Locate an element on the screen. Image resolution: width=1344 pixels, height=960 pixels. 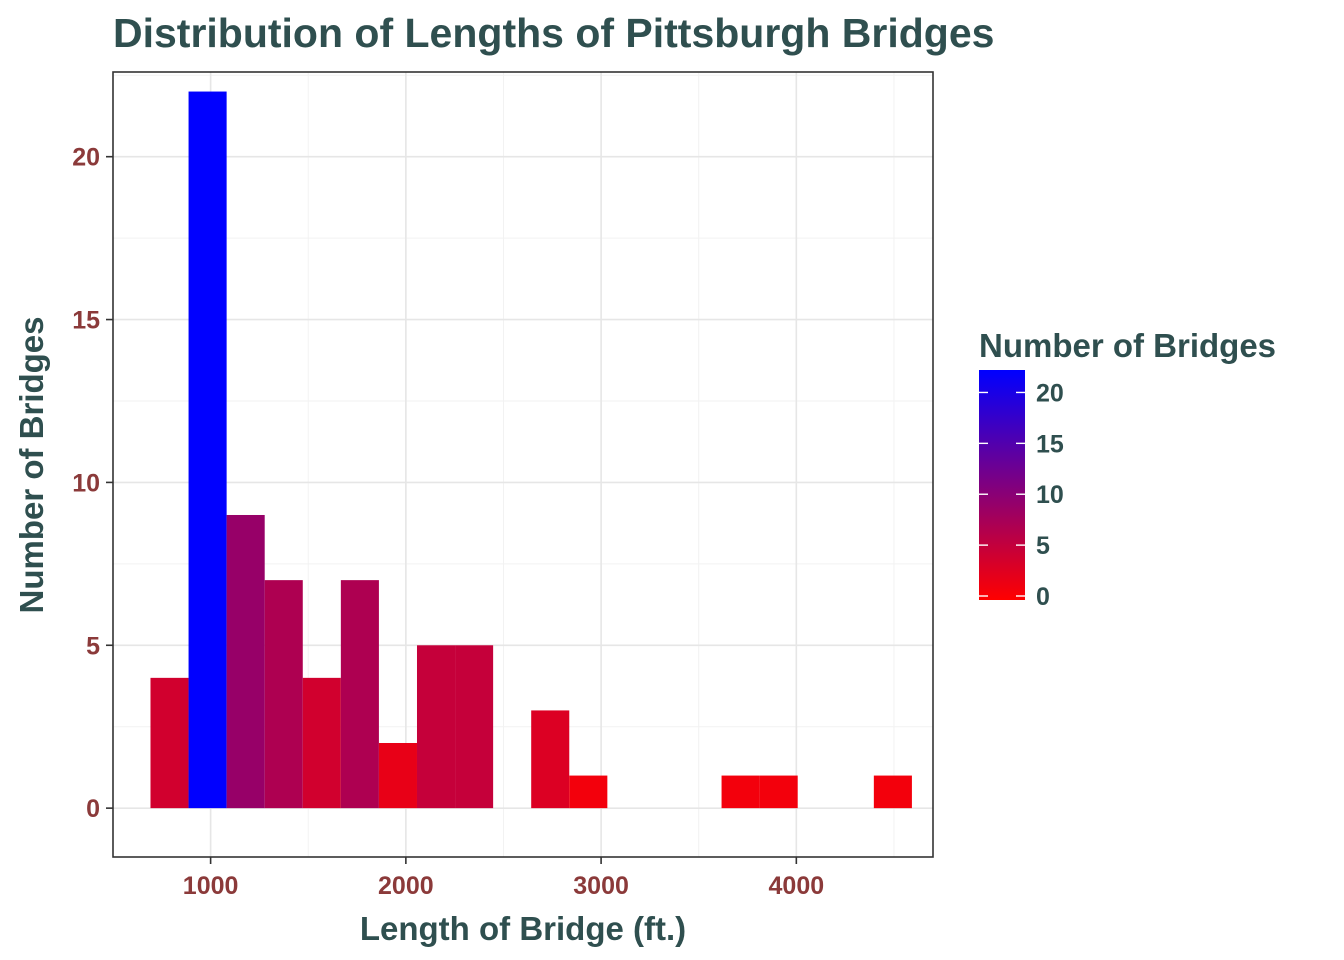
legend-label: 5 is located at coordinates (1043, 546).